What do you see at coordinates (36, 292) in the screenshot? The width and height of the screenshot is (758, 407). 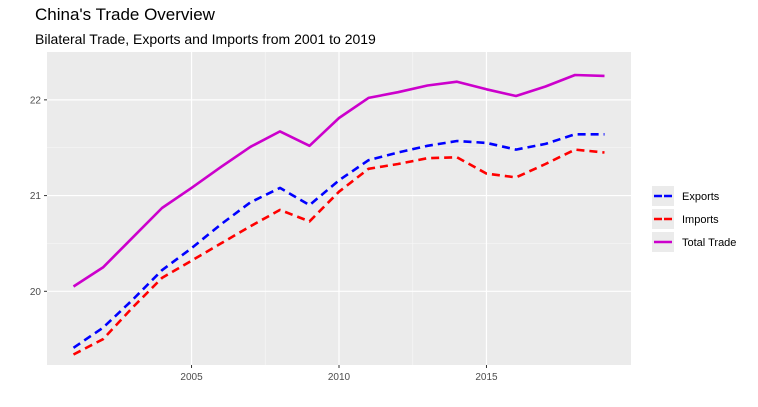 I see `y-tick-label: 20` at bounding box center [36, 292].